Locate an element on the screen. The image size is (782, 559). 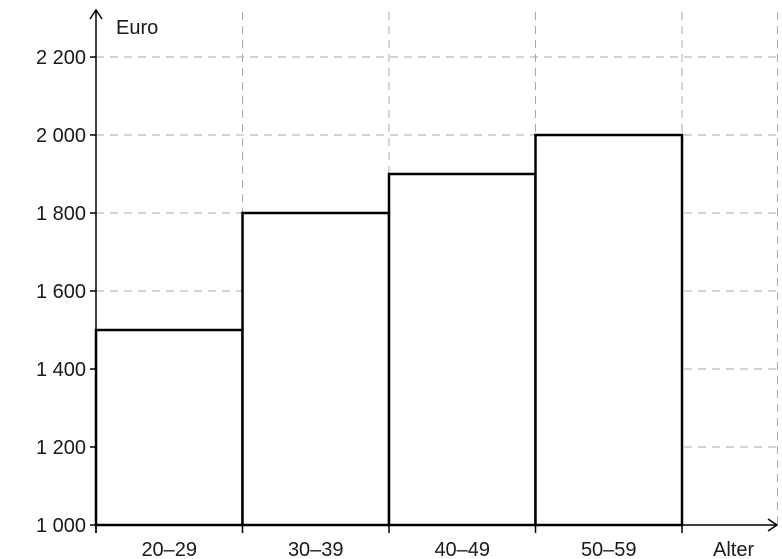
y-tick-label: 1 000 is located at coordinates (61, 526).